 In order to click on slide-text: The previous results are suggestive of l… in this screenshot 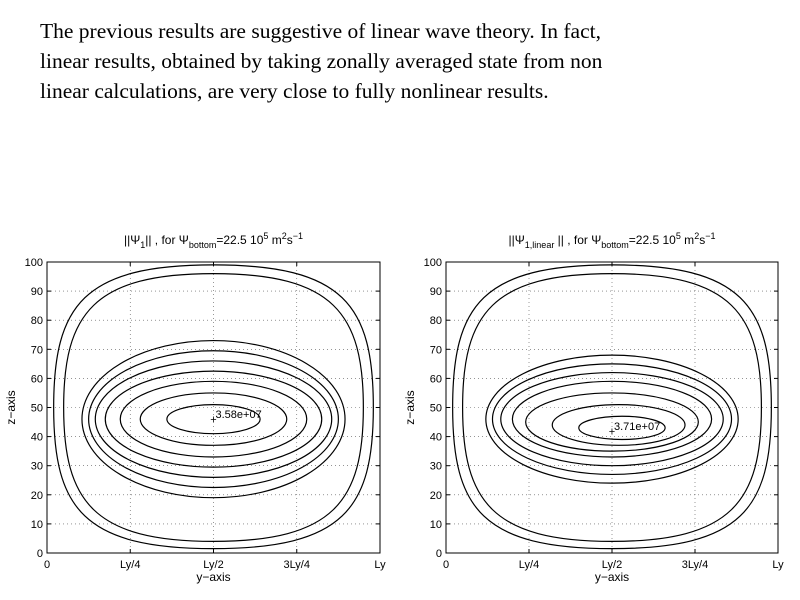, I will do `click(410, 61)`.